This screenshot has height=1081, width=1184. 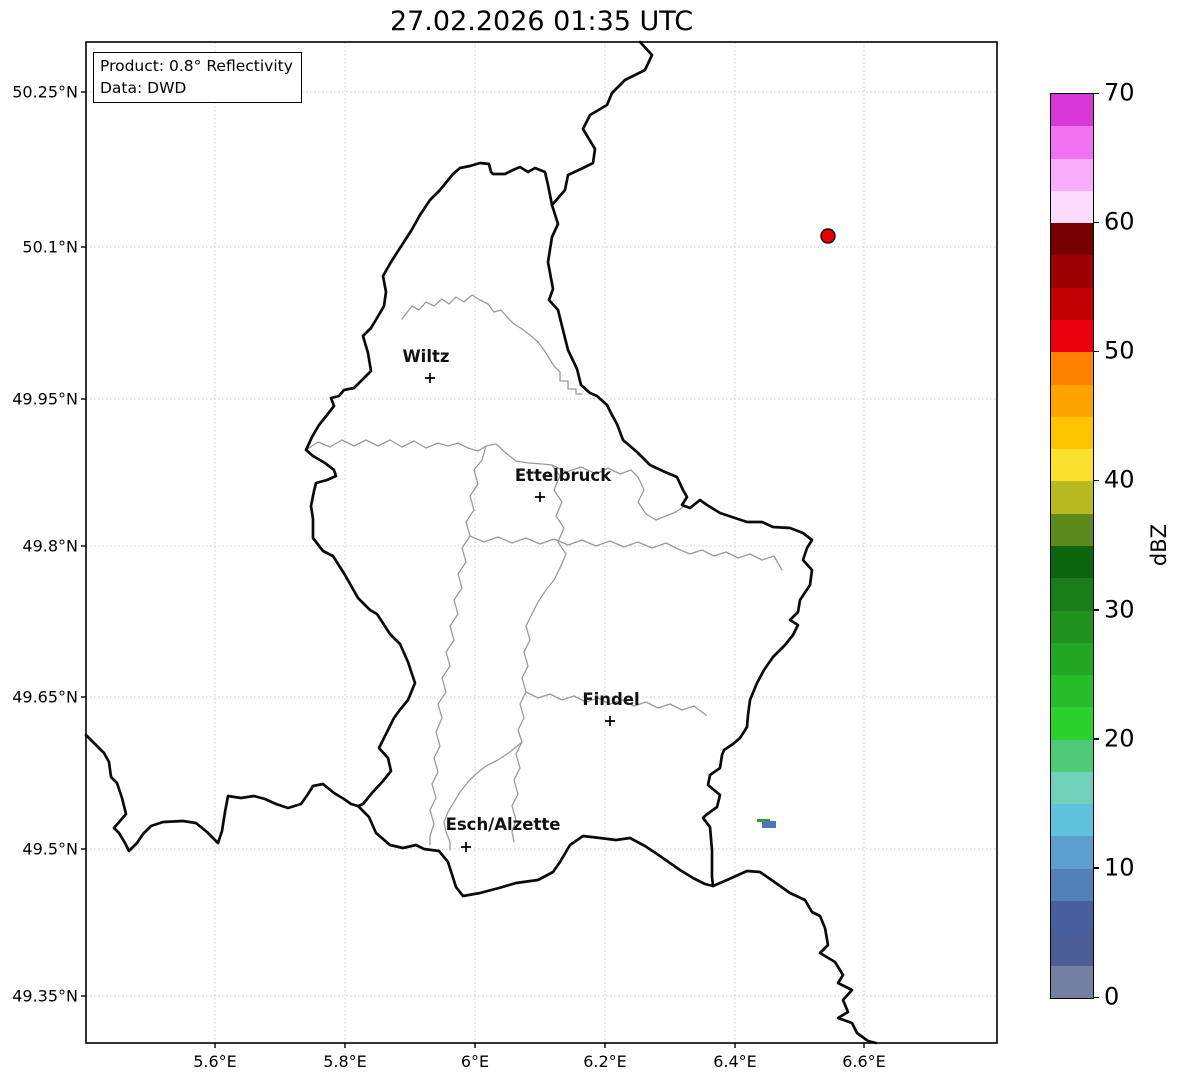 I want to click on city-layer: Wiltz Ettelbruck Findel Esch/Alzette, so click(x=521, y=599).